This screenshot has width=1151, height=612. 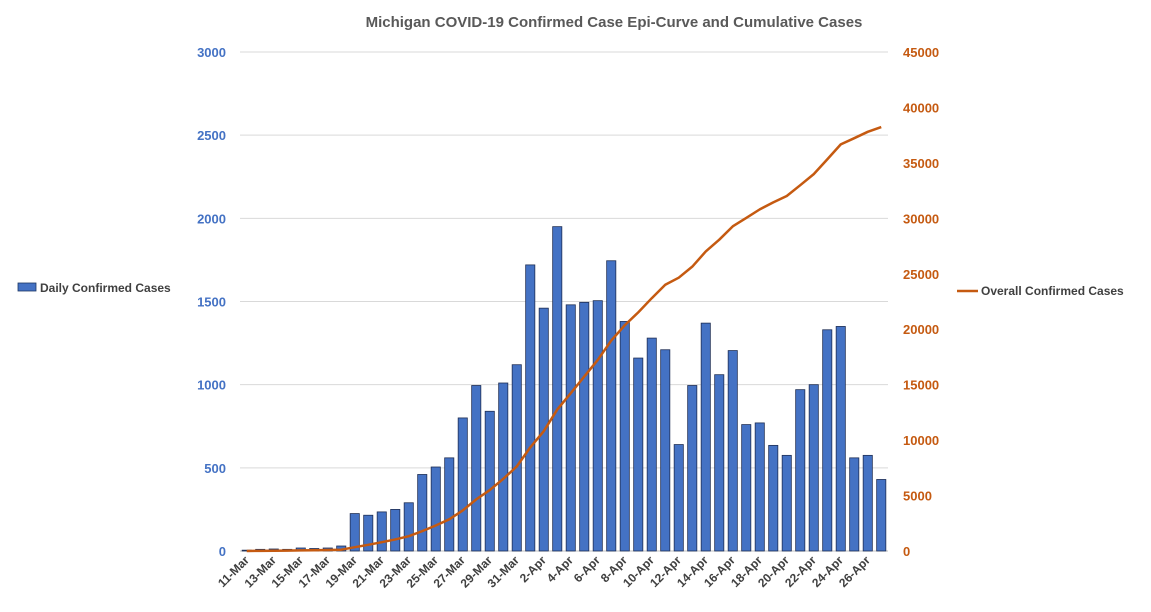 I want to click on y-left-tick-label: 500, so click(x=215, y=468).